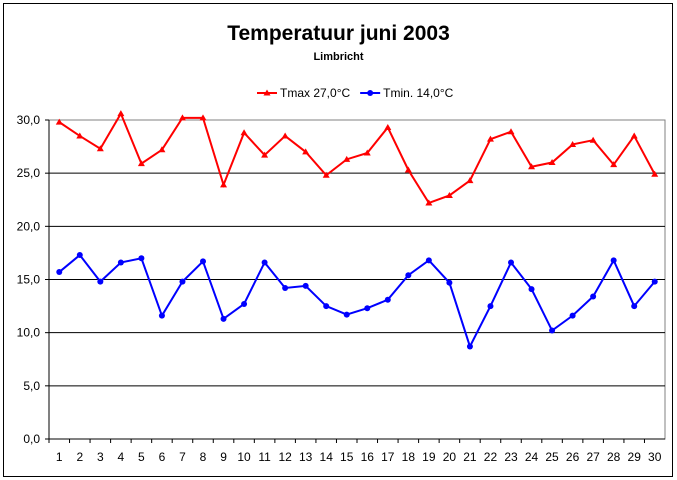 The image size is (677, 480). Describe the element at coordinates (347, 457) in the screenshot. I see `x-tick-label: 15` at that location.